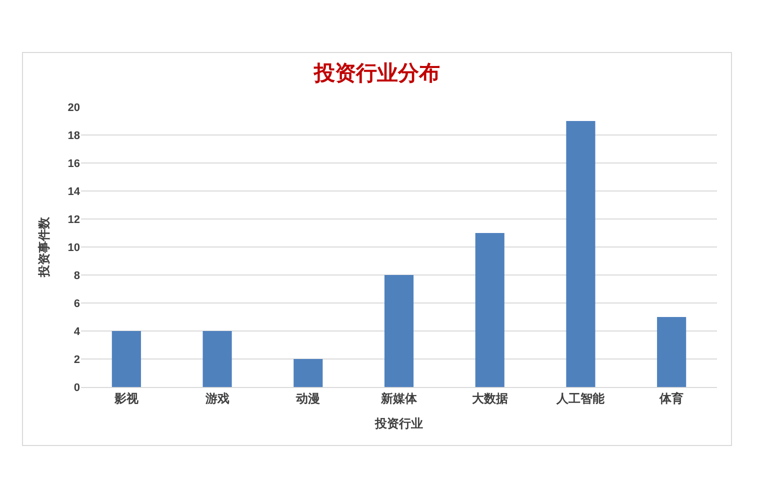 This screenshot has height=482, width=784. What do you see at coordinates (581, 398) in the screenshot?
I see `x-tick-label: 人工智能` at bounding box center [581, 398].